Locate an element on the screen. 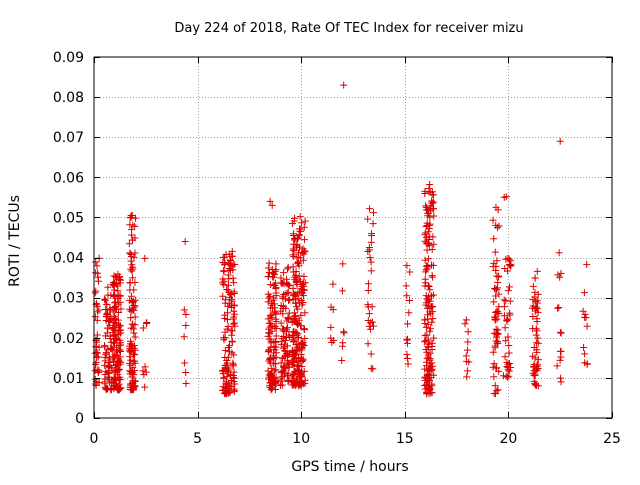 Image resolution: width=640 pixels, height=485 pixels. x-tick-label: 20 is located at coordinates (508, 439).